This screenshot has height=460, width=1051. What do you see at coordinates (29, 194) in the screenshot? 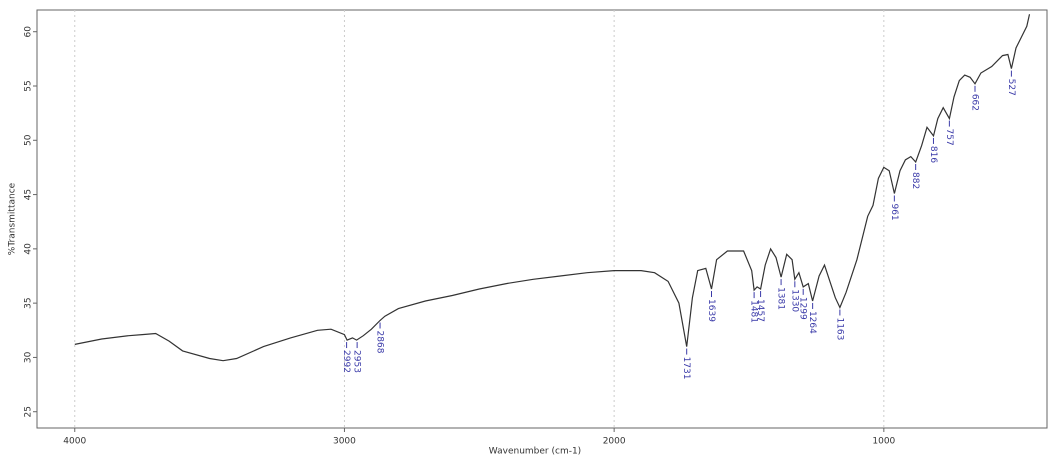
I see `y-tick-label: 45` at bounding box center [29, 194].